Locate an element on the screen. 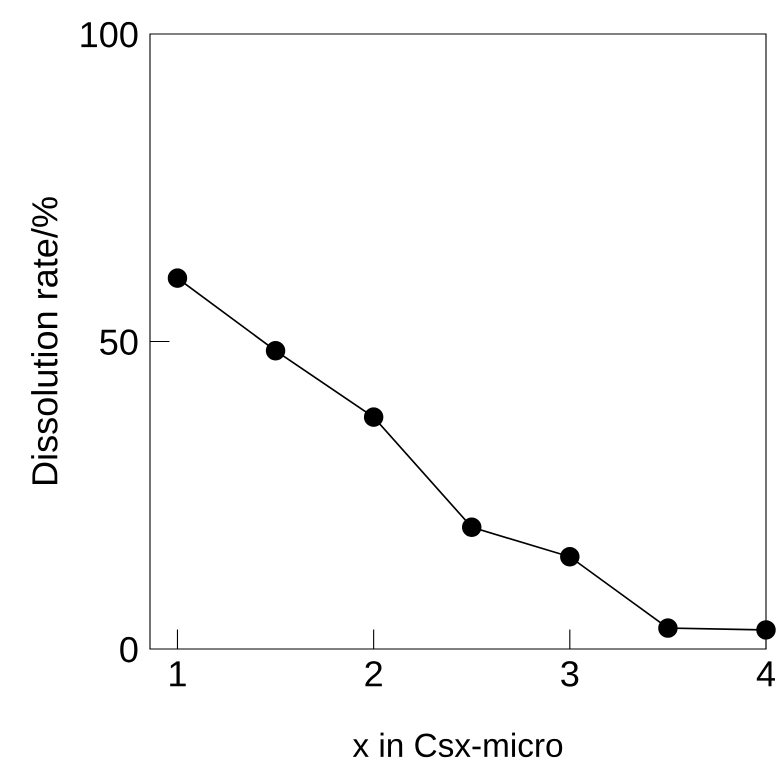 This screenshot has height=774, width=781. x-tick-label: 1 is located at coordinates (178, 673).